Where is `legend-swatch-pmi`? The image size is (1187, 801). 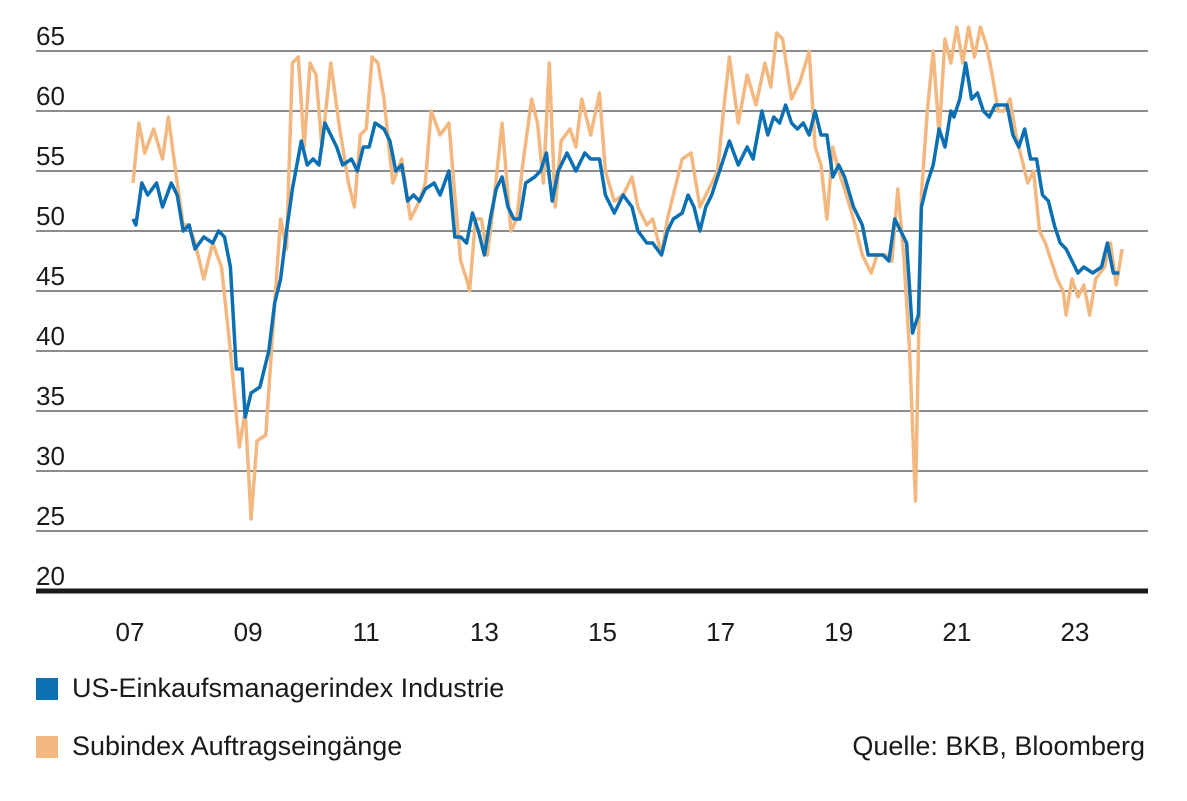 legend-swatch-pmi is located at coordinates (47, 688).